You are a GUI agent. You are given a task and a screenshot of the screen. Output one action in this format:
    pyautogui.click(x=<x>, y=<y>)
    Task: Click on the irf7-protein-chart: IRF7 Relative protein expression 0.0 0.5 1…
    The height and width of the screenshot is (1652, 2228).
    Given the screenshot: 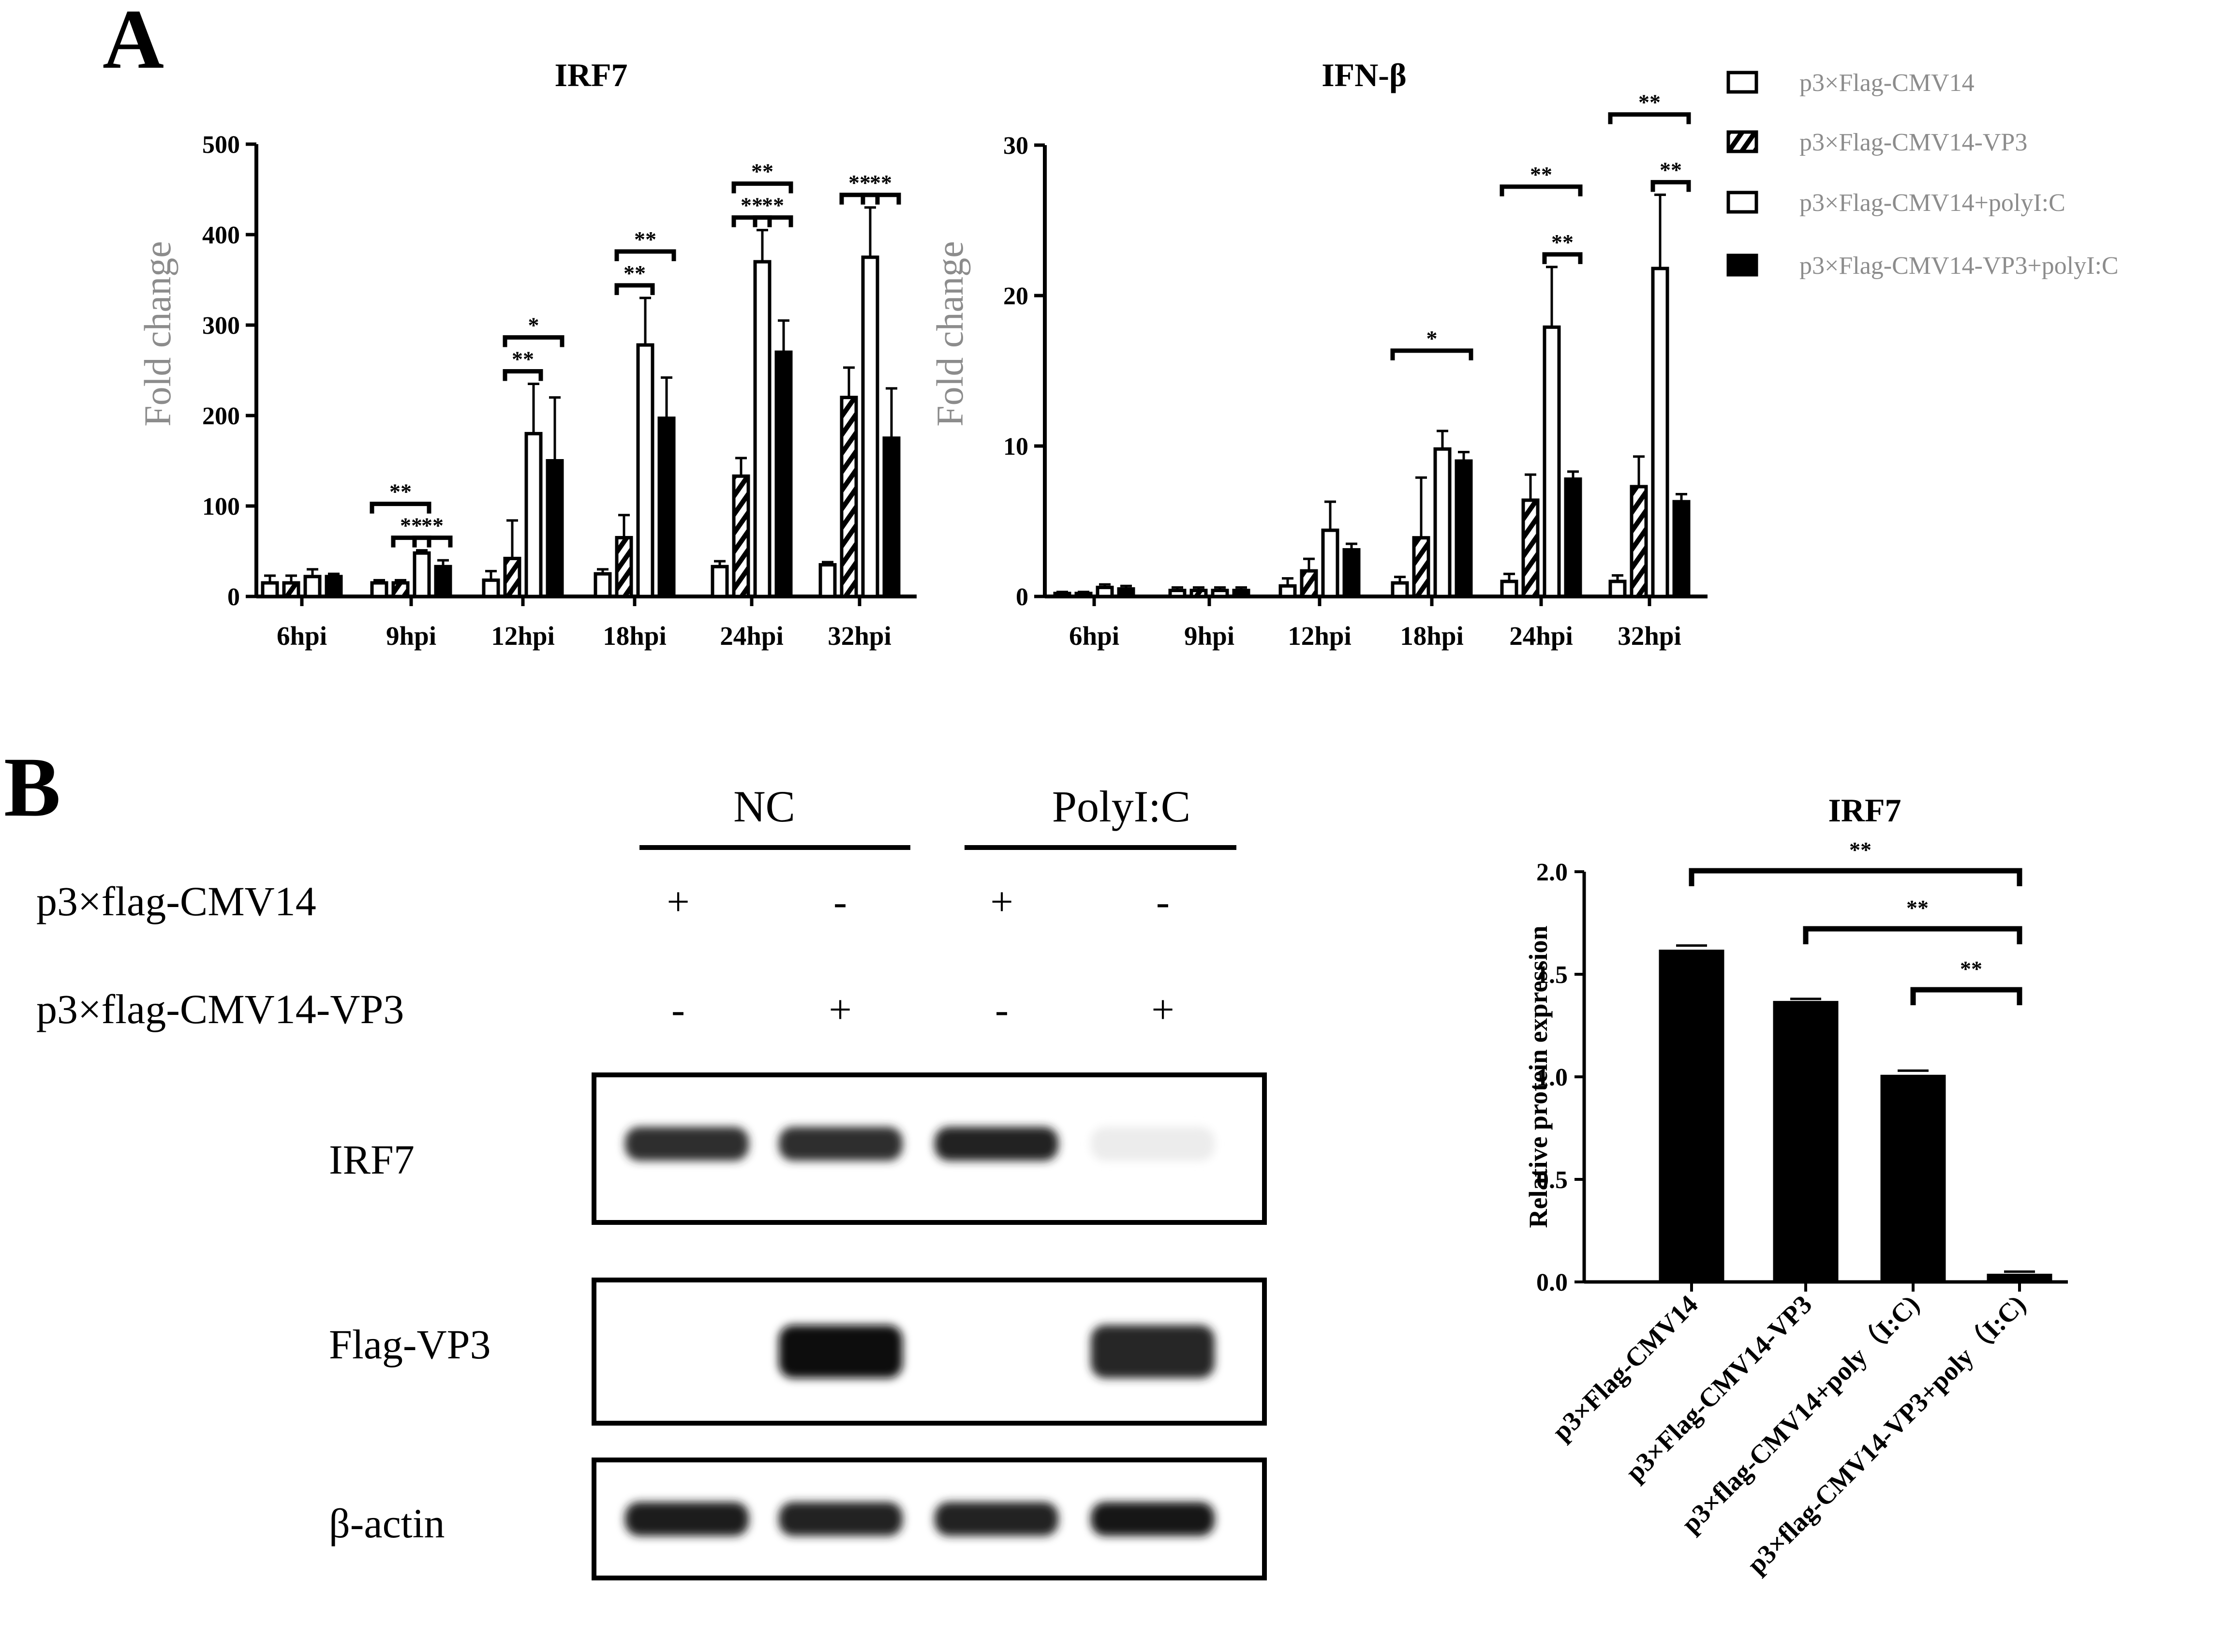 What is the action you would take?
    pyautogui.click(x=1796, y=1185)
    